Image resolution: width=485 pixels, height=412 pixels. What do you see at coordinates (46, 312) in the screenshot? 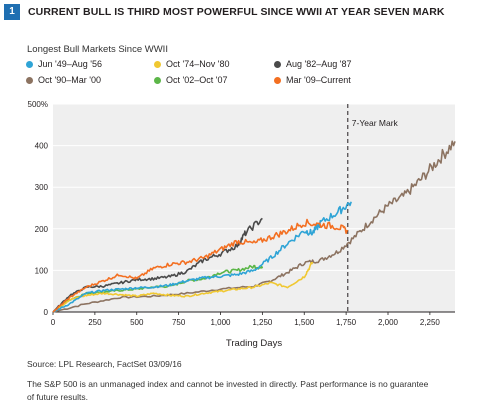
I see `y-tick-label: 0` at bounding box center [46, 312].